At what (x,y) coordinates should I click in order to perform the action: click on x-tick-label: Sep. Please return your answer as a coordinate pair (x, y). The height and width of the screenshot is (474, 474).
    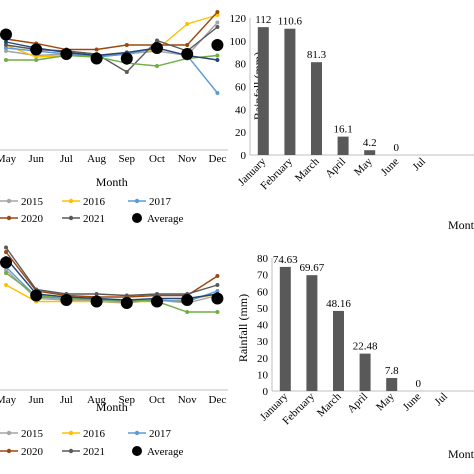
    Looking at the image, I should click on (127, 400).